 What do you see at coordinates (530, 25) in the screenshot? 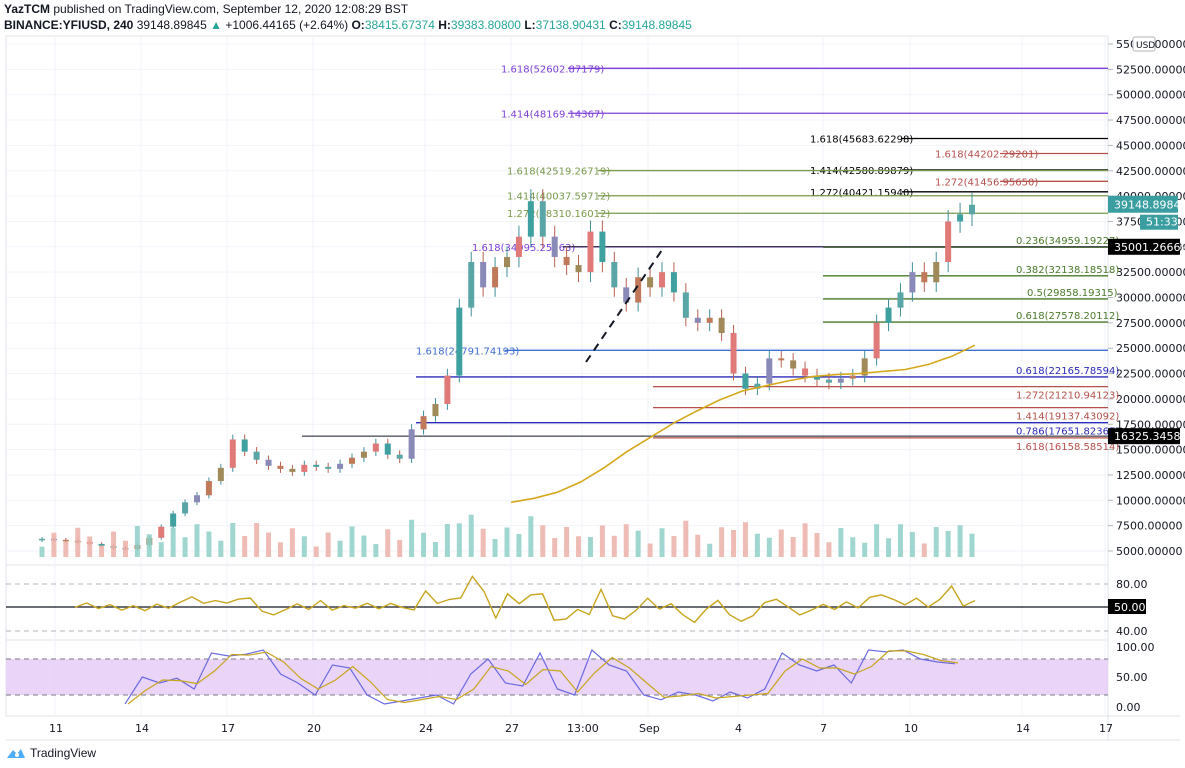
I see `low-label: L:` at bounding box center [530, 25].